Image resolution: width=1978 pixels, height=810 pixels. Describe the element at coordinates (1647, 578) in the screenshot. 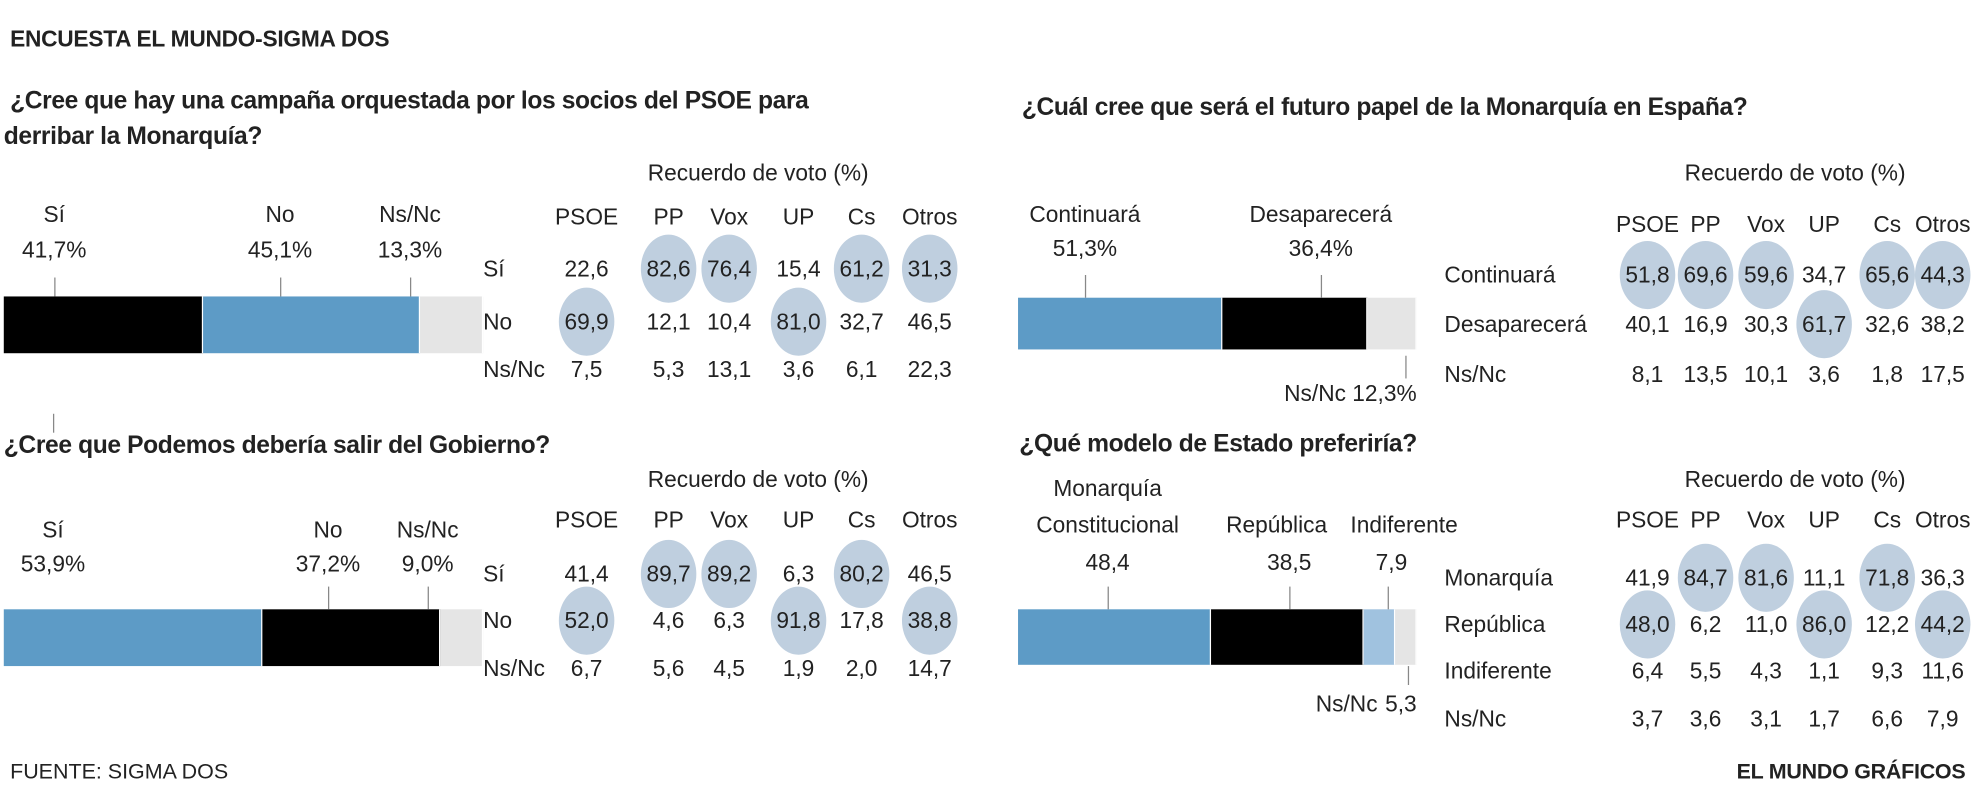

I see `table-cell: 41,9` at that location.